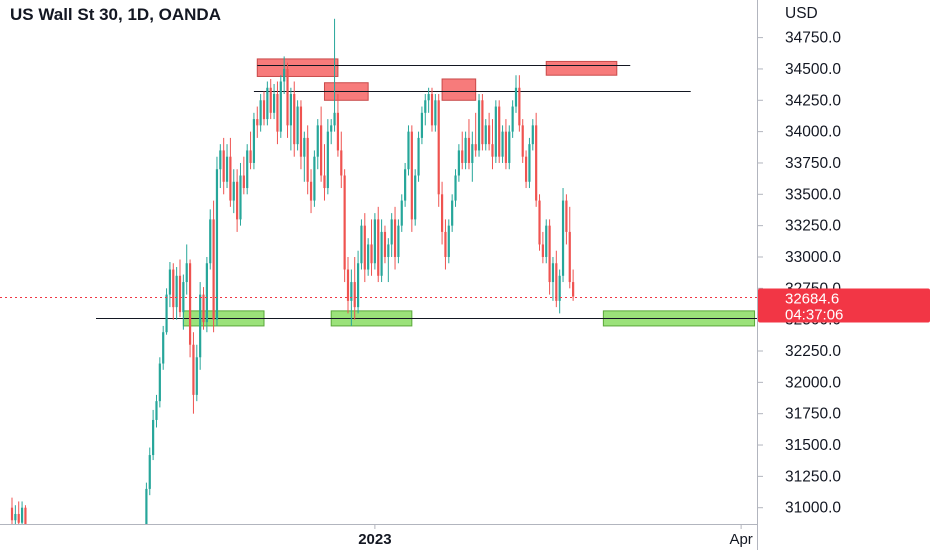 This screenshot has height=550, width=932. I want to click on price-tick-label: 34500.0, so click(813, 69).